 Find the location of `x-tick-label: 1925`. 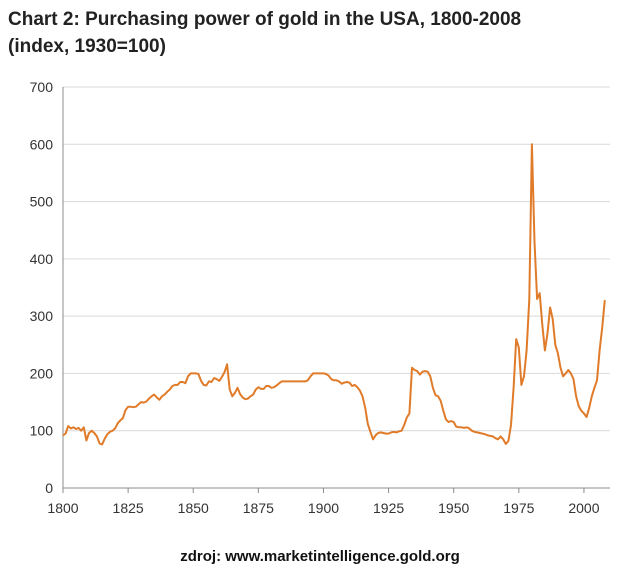

x-tick-label: 1925 is located at coordinates (388, 508).